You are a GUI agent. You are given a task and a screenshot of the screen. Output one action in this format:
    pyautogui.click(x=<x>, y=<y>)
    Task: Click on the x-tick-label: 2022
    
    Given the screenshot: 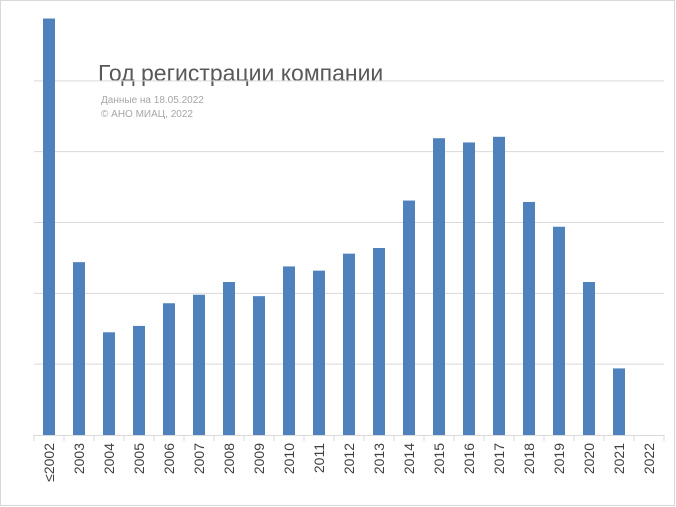 What is the action you would take?
    pyautogui.click(x=649, y=458)
    